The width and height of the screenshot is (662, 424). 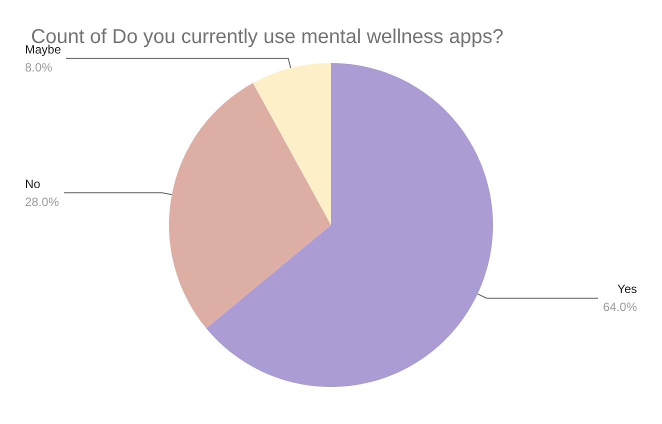 What do you see at coordinates (627, 289) in the screenshot?
I see `slice-label: Yes` at bounding box center [627, 289].